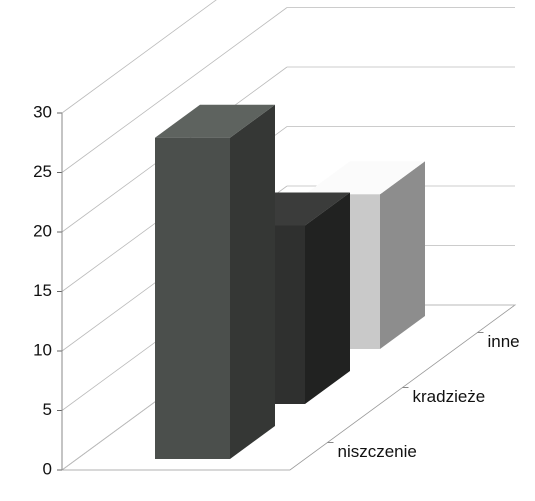  Describe the element at coordinates (192, 298) in the screenshot. I see `bar` at that location.